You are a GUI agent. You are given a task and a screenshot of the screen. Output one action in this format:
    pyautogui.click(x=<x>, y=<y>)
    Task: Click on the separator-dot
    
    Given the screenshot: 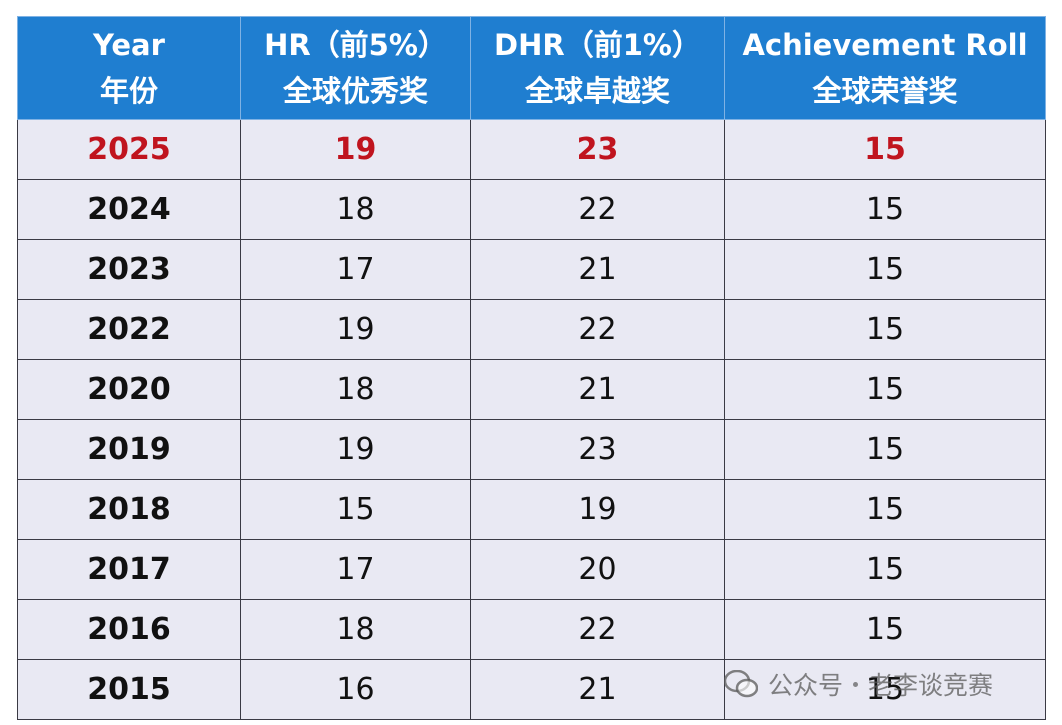 What is the action you would take?
    pyautogui.click(x=856, y=684)
    